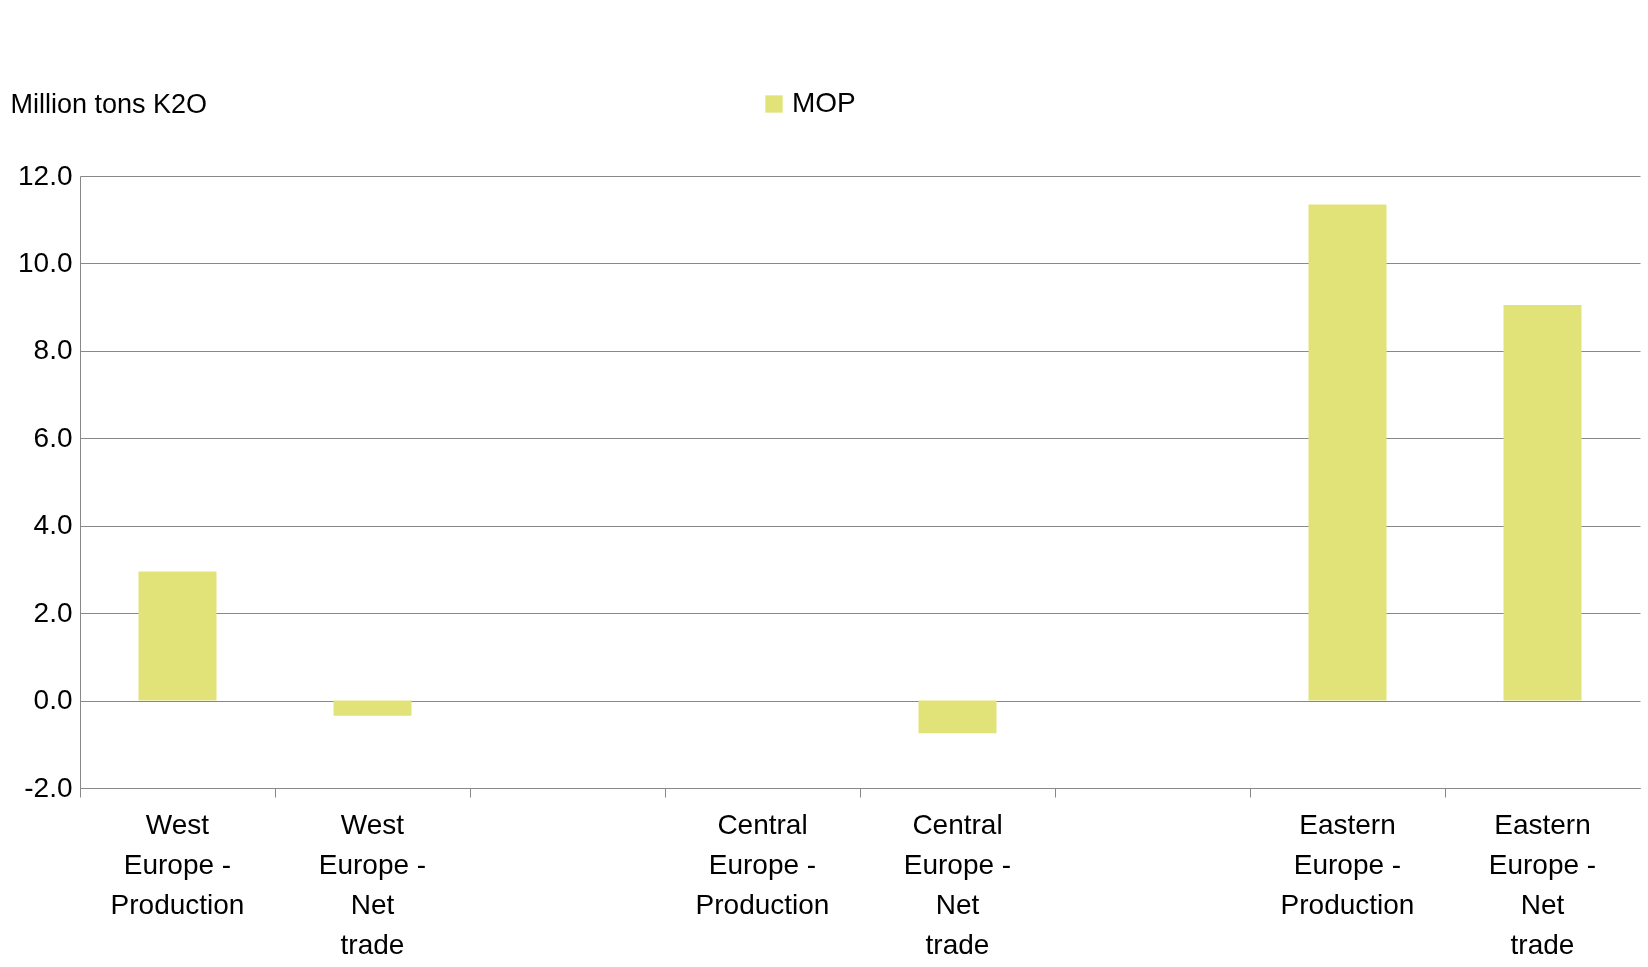  I want to click on y-tick-label: 0.0, so click(53, 700).